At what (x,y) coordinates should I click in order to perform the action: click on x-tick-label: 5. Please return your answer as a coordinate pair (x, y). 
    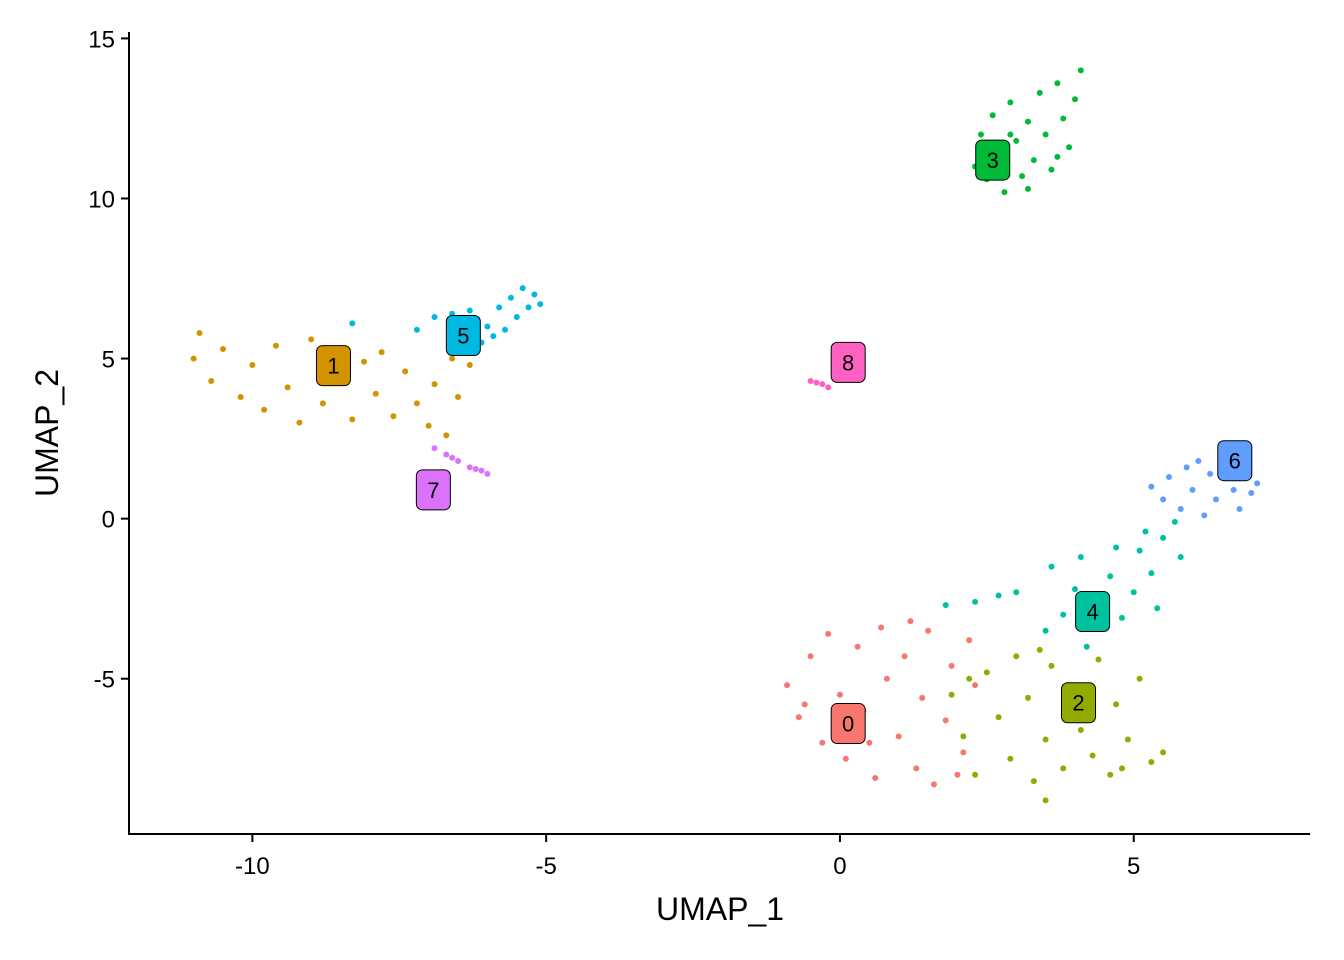
    Looking at the image, I should click on (1133, 866).